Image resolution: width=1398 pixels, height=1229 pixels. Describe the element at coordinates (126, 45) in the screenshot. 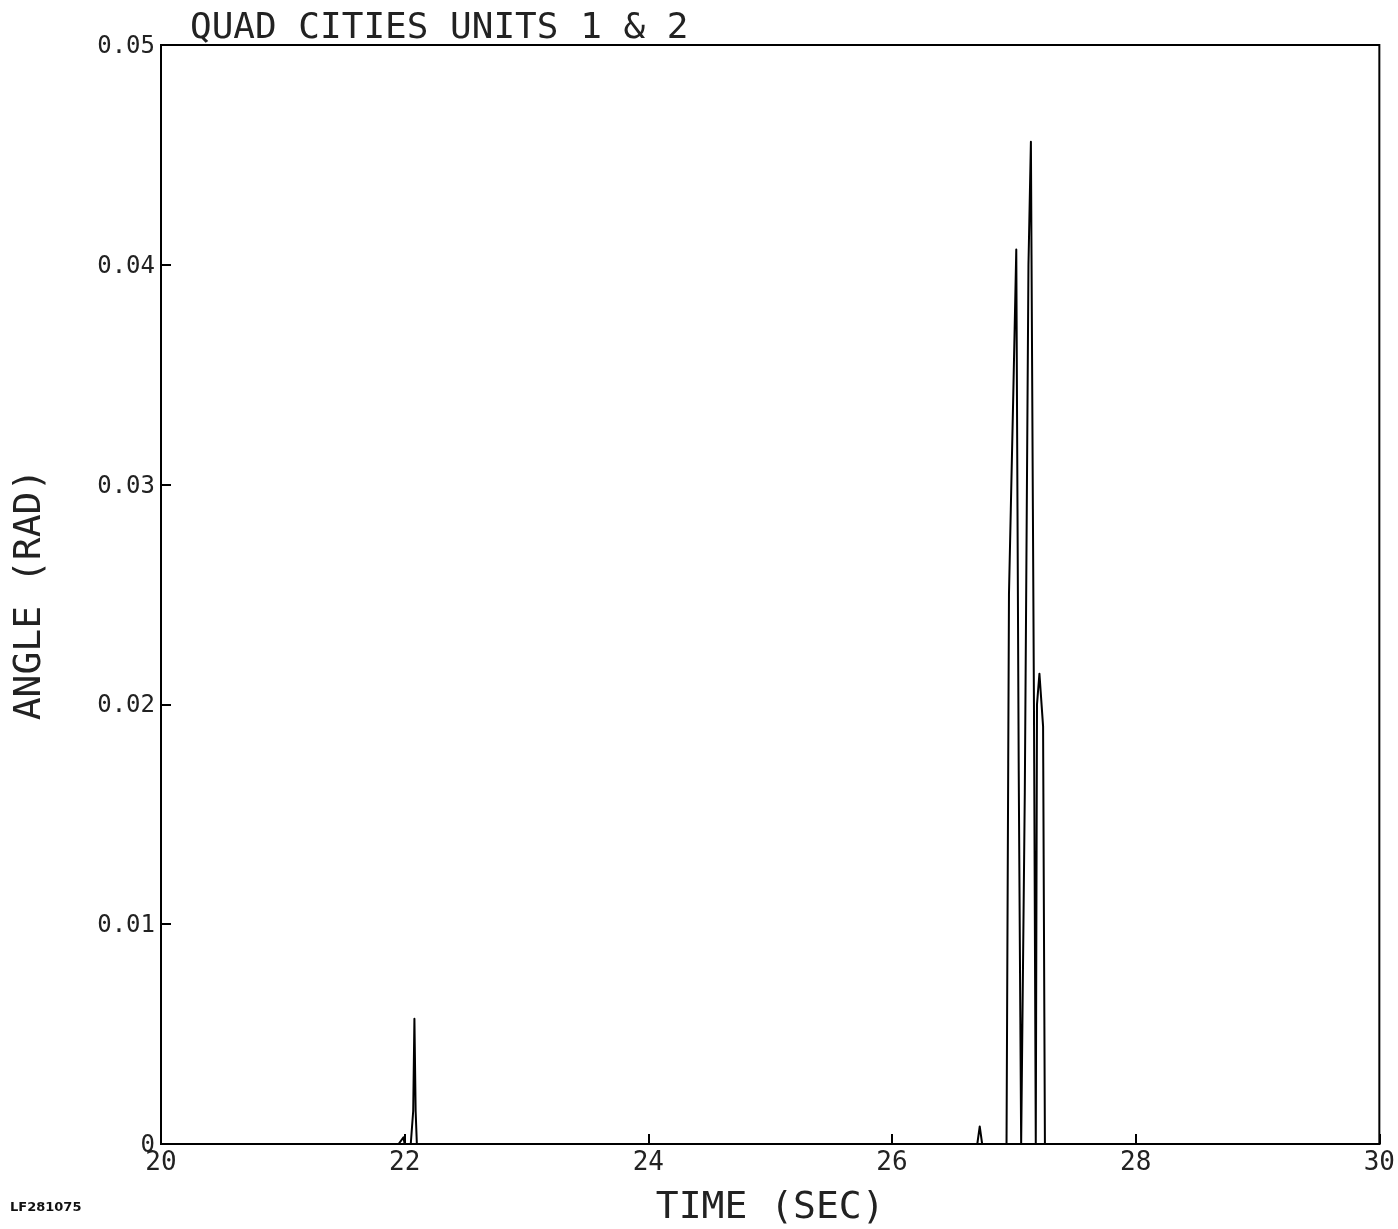

I see `y-tick-label: 0.05` at that location.